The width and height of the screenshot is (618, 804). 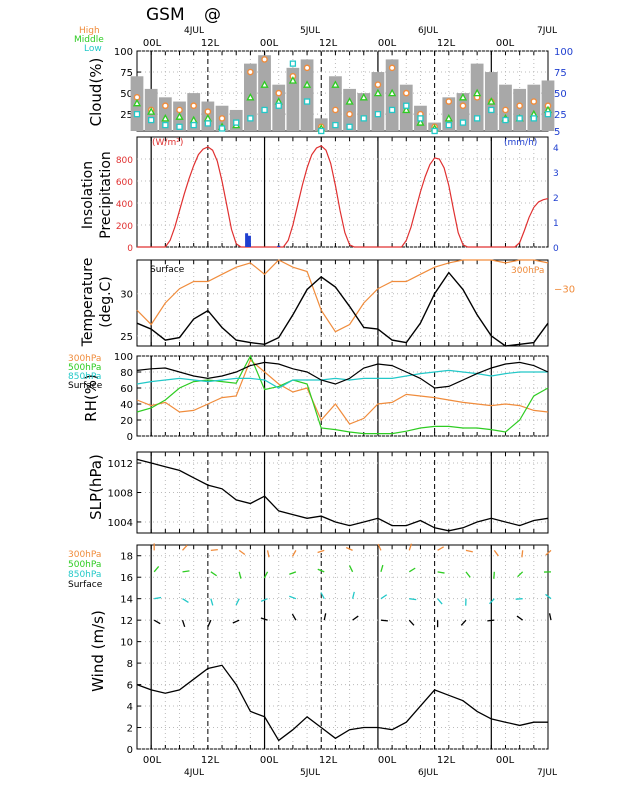 What do you see at coordinates (126, 337) in the screenshot?
I see `temperature-ytick-label: 25` at bounding box center [126, 337].